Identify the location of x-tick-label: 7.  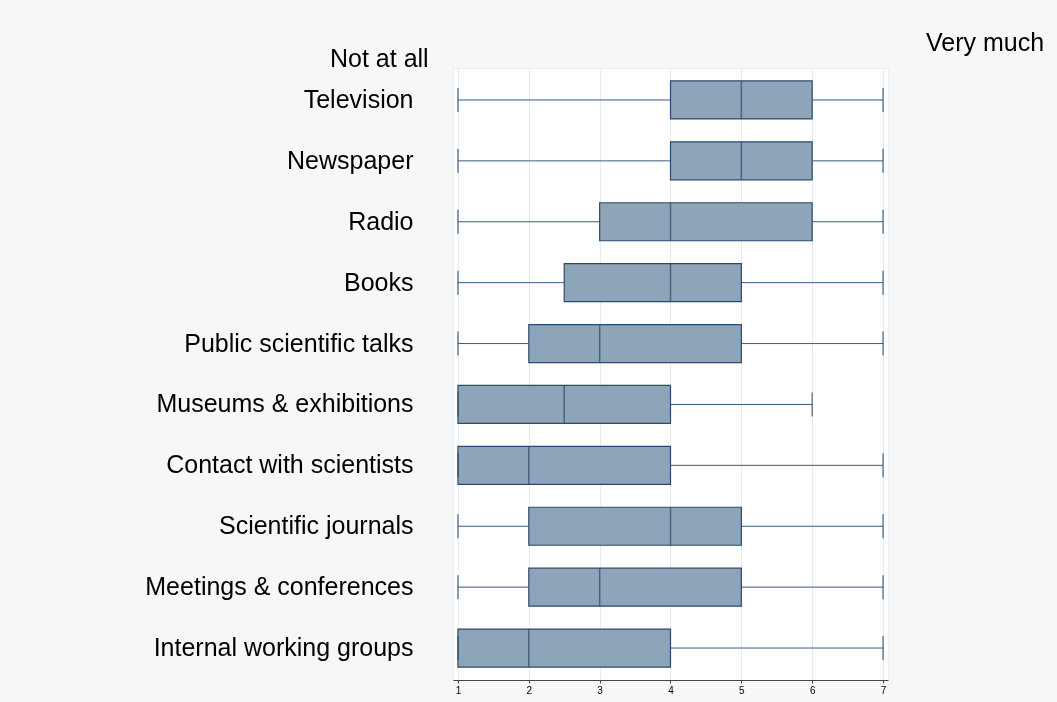
(883, 690).